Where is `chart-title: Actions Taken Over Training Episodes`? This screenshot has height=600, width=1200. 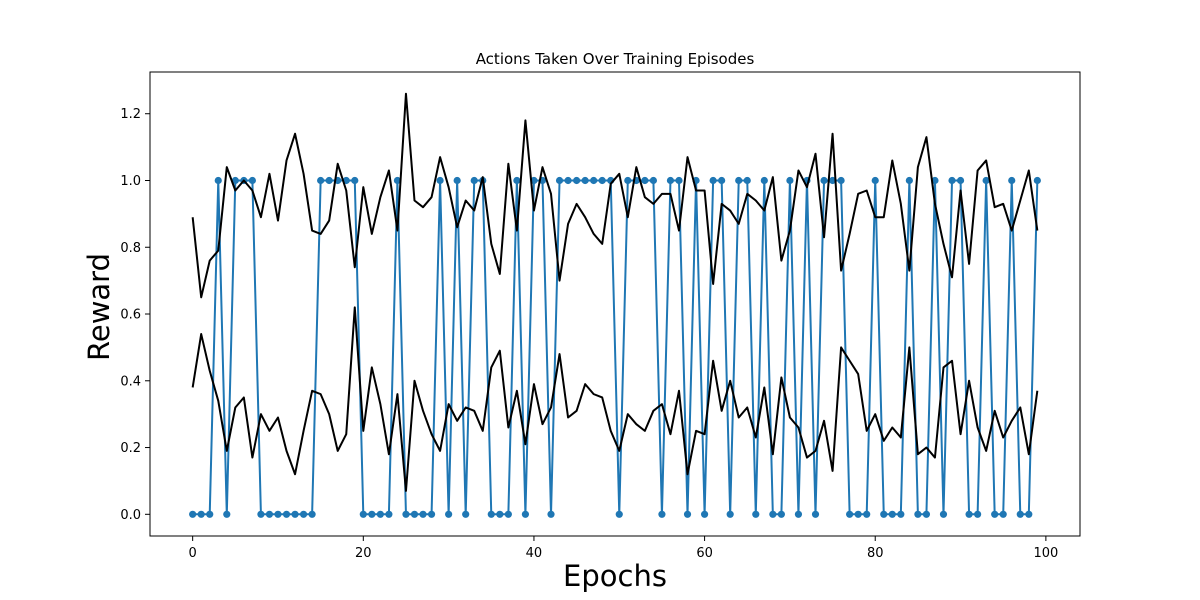
chart-title: Actions Taken Over Training Episodes is located at coordinates (615, 59).